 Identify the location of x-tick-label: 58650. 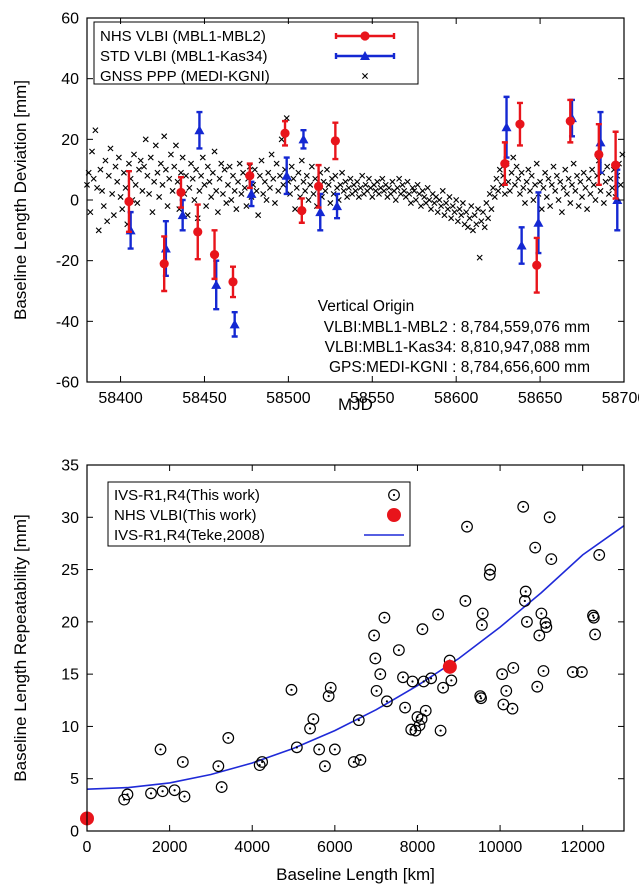
(540, 398).